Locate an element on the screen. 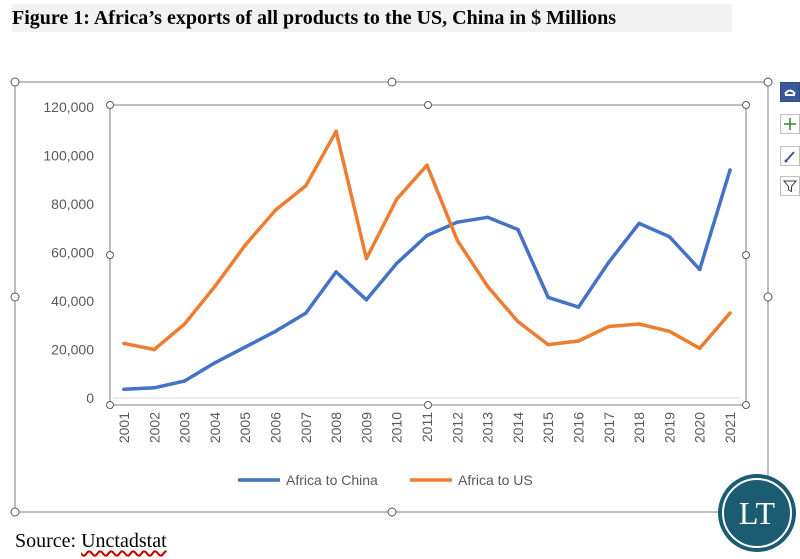 The height and width of the screenshot is (559, 800). legend-label: Africa to US is located at coordinates (495, 480).